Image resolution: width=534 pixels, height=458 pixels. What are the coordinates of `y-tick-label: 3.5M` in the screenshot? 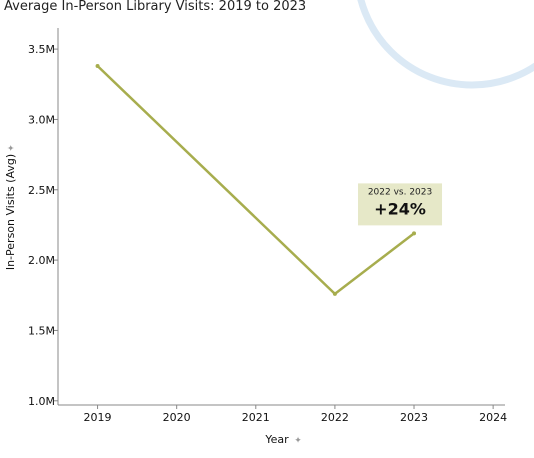 It's located at (41, 49).